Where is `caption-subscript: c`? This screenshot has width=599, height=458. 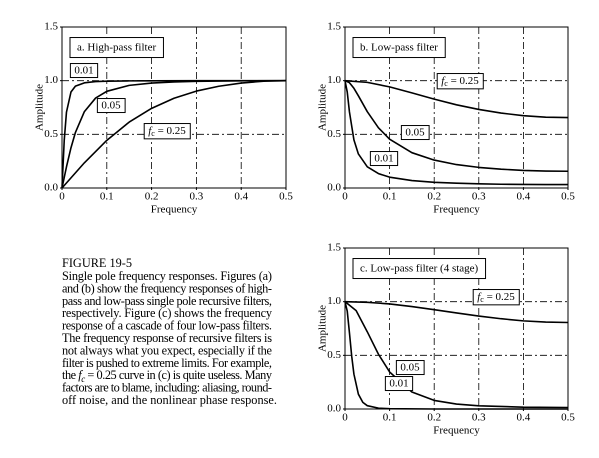 caption-subscript: c is located at coordinates (83, 379).